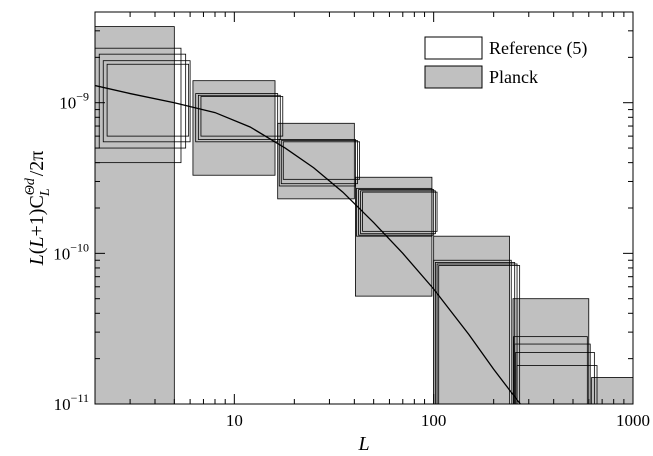 The image size is (653, 456). What do you see at coordinates (71, 251) in the screenshot?
I see `y-tick-label: 10−10` at bounding box center [71, 251].